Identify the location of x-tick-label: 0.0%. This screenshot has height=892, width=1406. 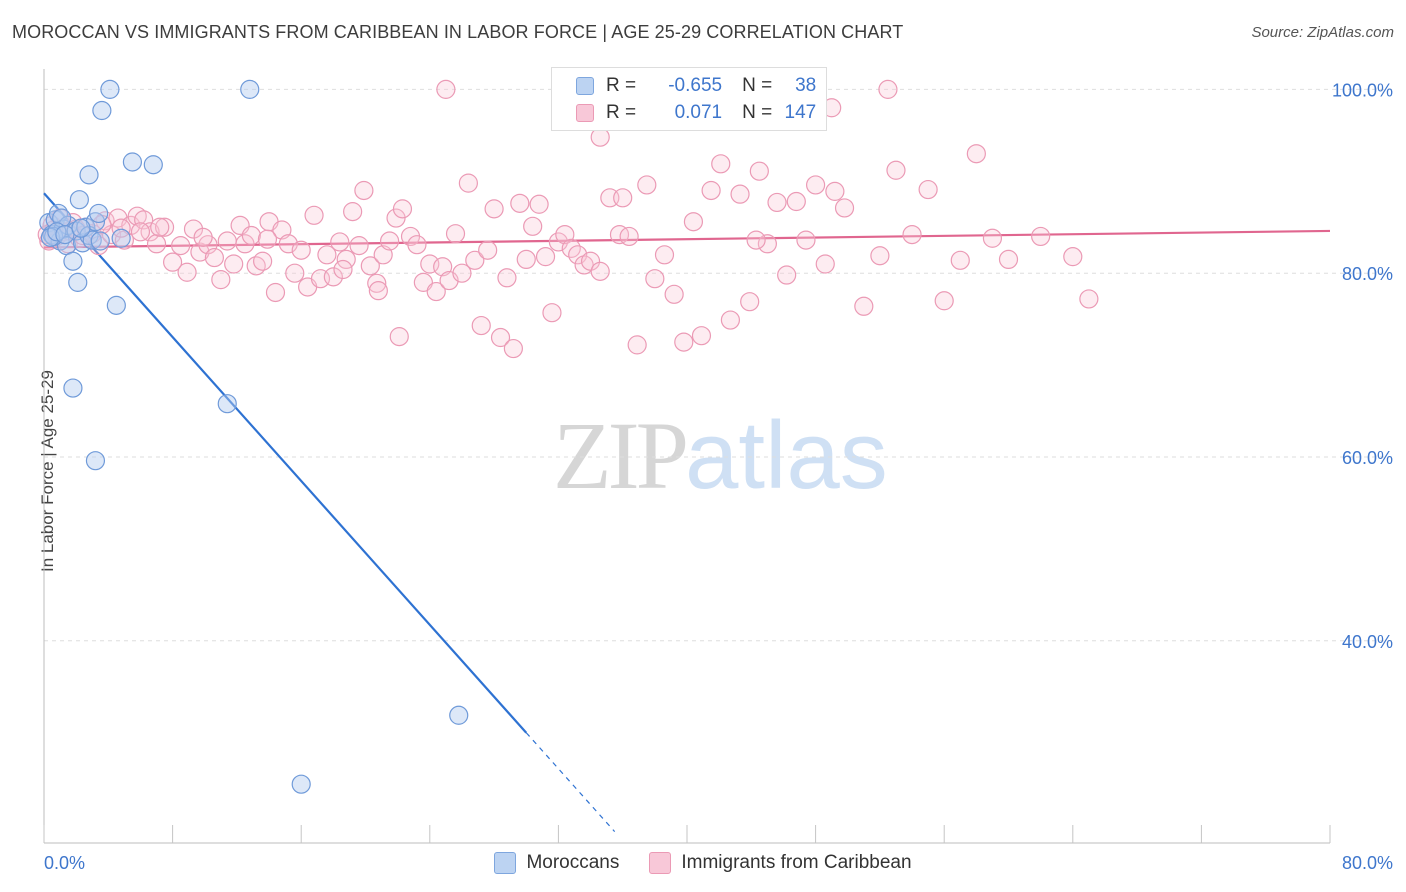
(64, 863).